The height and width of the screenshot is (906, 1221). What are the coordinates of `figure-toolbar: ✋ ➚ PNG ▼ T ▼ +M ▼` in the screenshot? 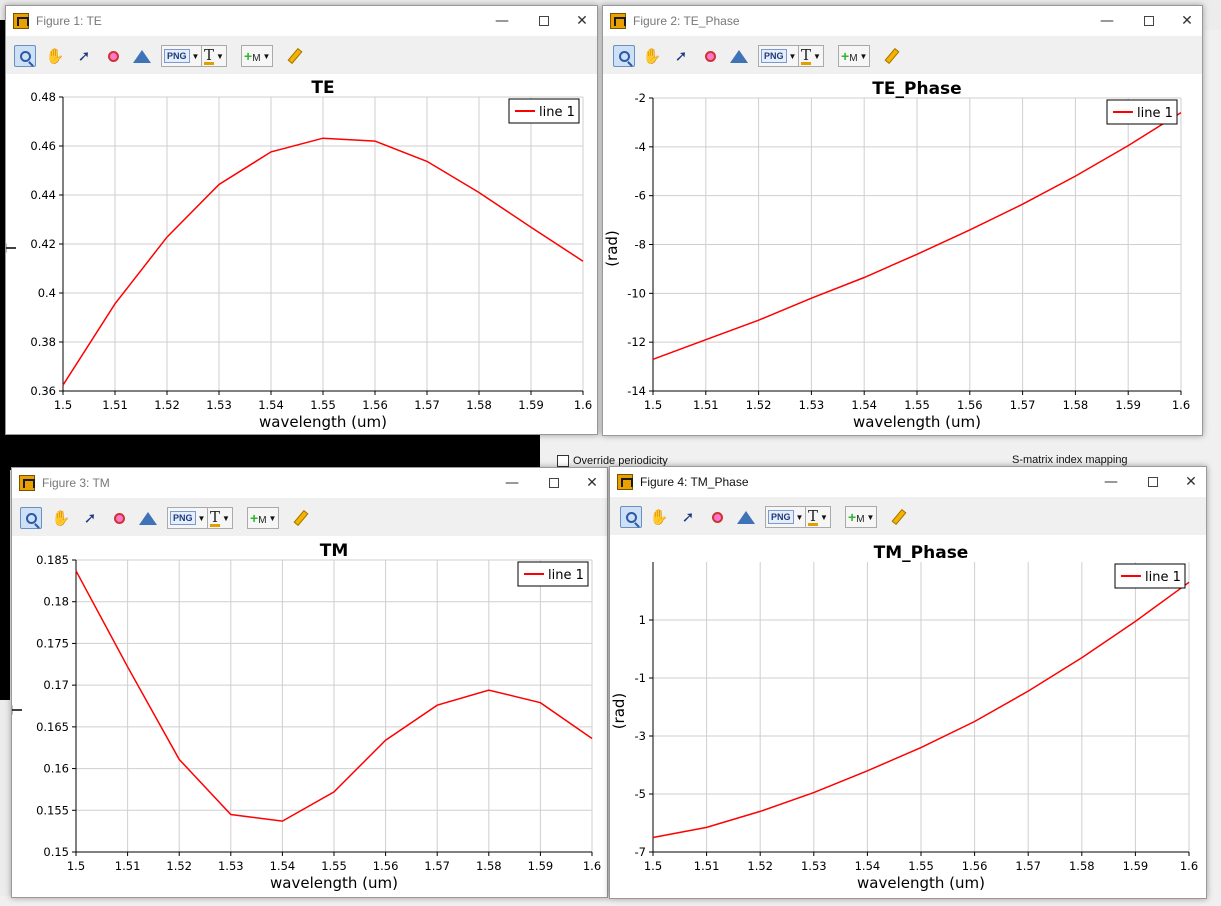 It's located at (908, 516).